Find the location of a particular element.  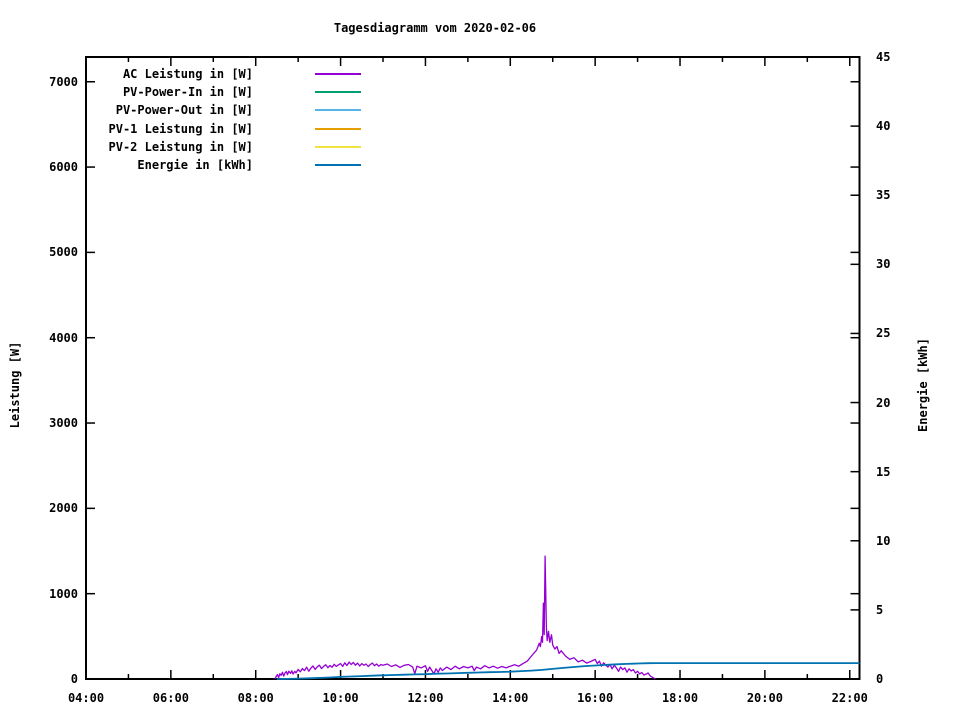

y2-tick-label: 30 is located at coordinates (883, 264).